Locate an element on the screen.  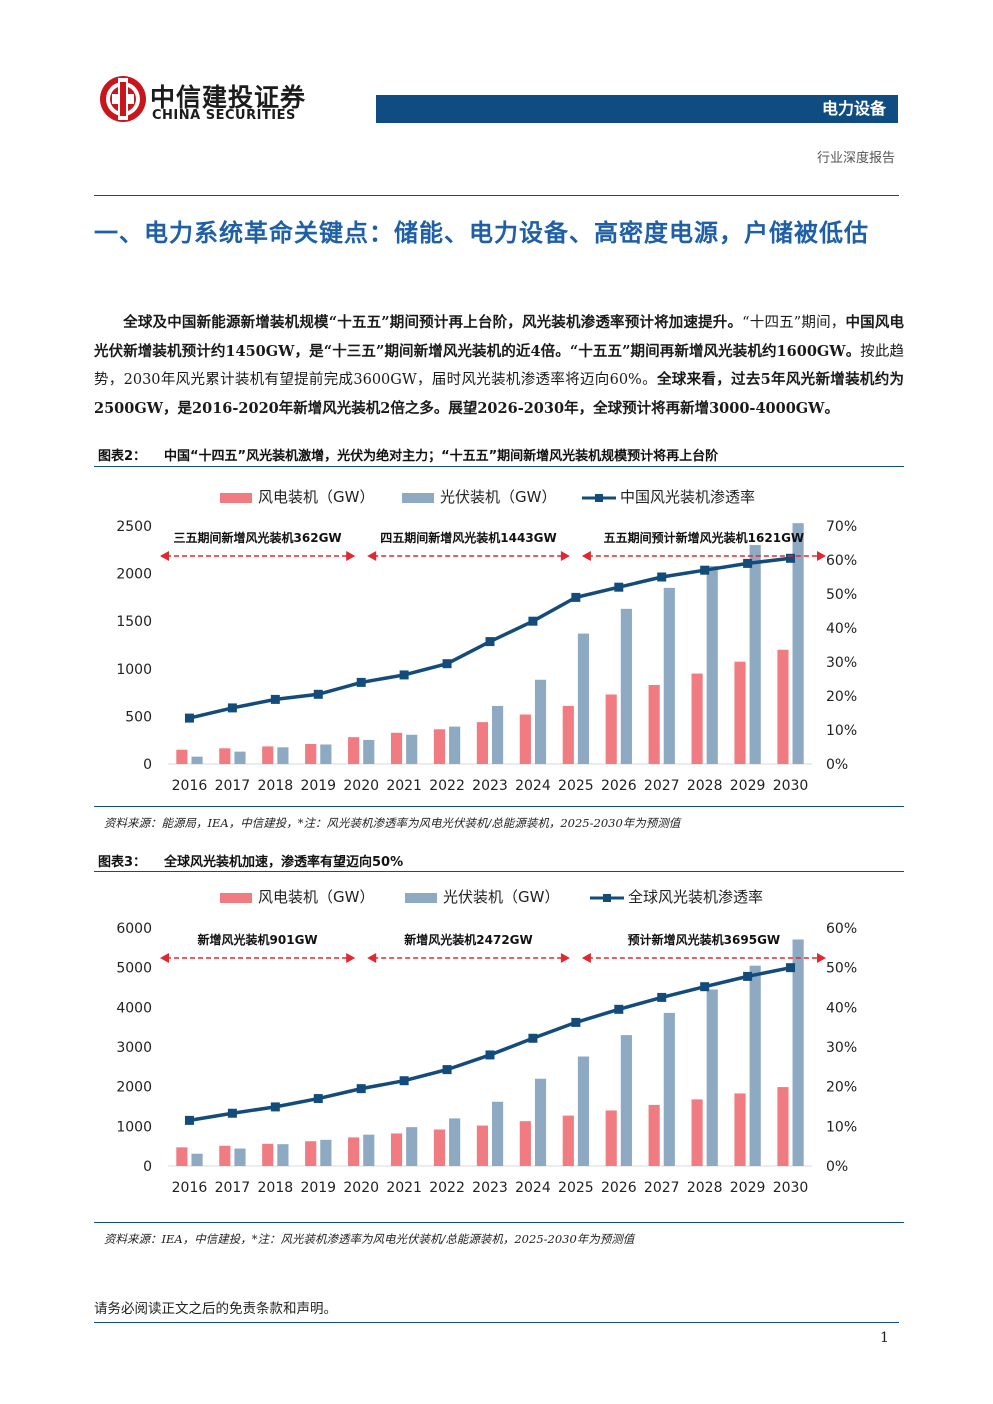
footer-divider is located at coordinates (496, 1322).